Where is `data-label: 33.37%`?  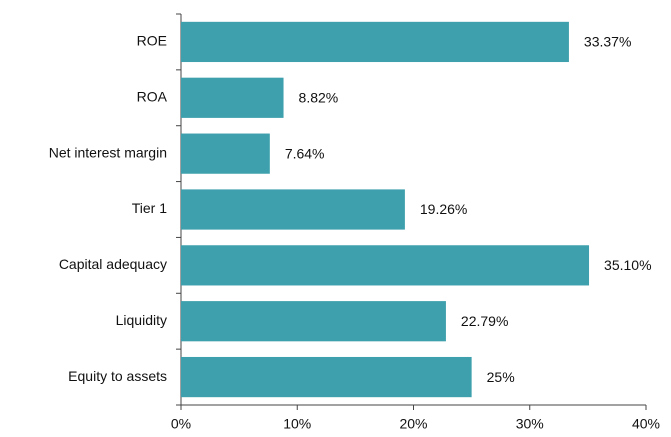 data-label: 33.37% is located at coordinates (607, 42).